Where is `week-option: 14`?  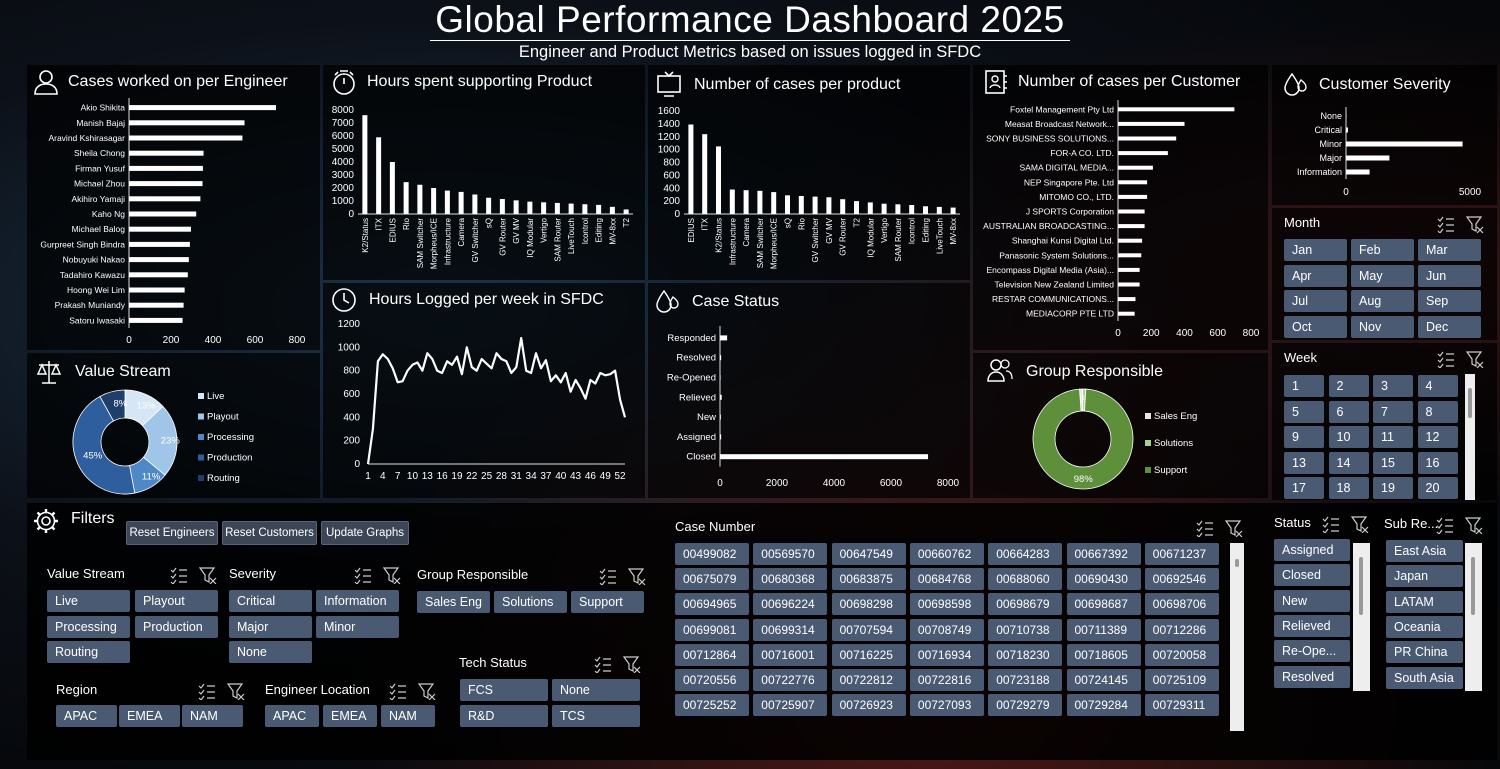 week-option: 14 is located at coordinates (1348, 462).